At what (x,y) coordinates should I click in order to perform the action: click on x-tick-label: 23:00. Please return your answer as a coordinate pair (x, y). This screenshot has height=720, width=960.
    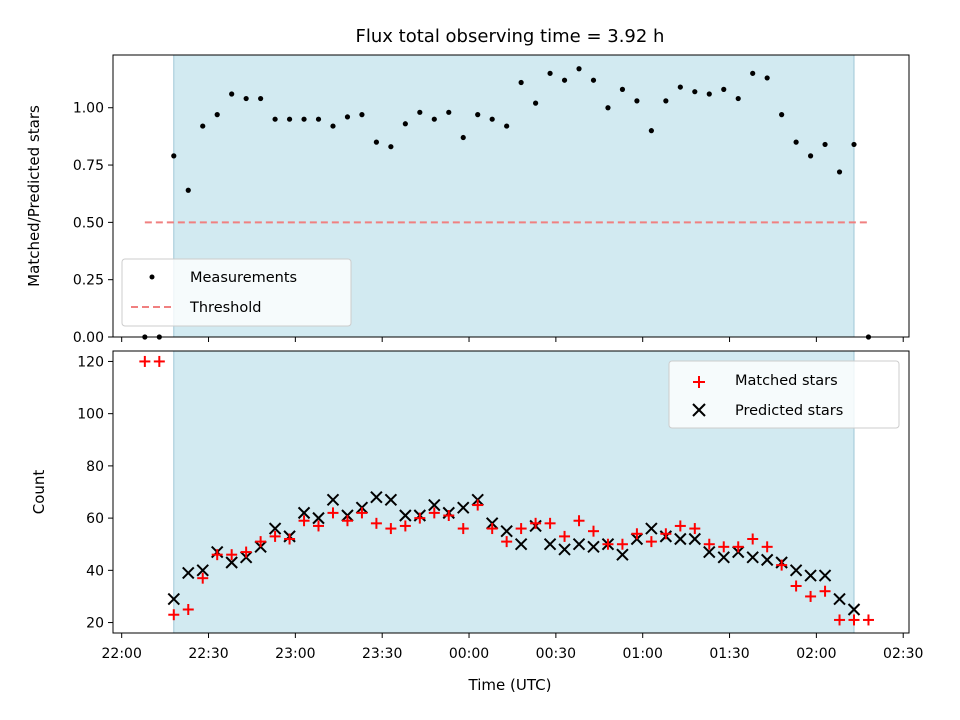
    Looking at the image, I should click on (295, 654).